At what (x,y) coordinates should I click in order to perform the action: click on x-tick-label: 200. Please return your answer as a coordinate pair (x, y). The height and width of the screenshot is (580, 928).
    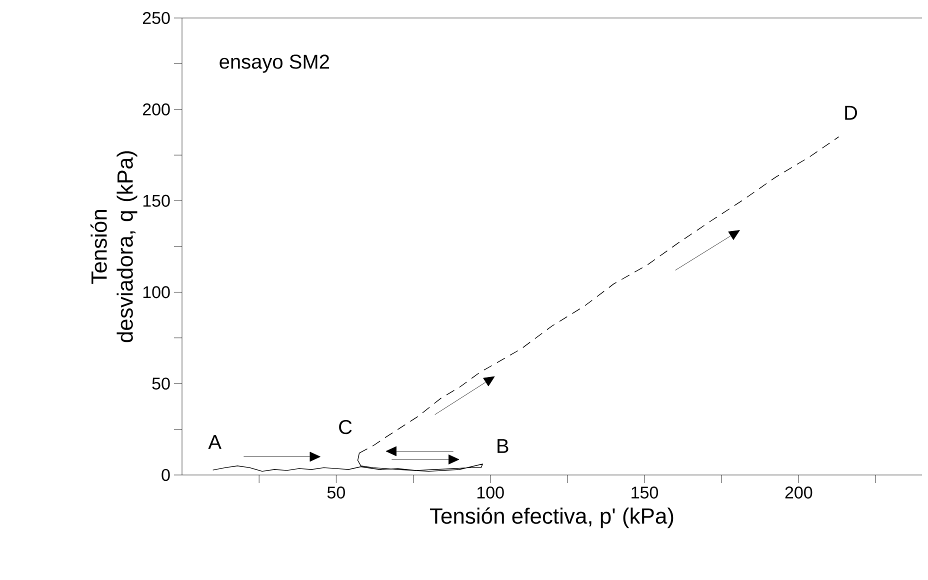
    Looking at the image, I should click on (798, 492).